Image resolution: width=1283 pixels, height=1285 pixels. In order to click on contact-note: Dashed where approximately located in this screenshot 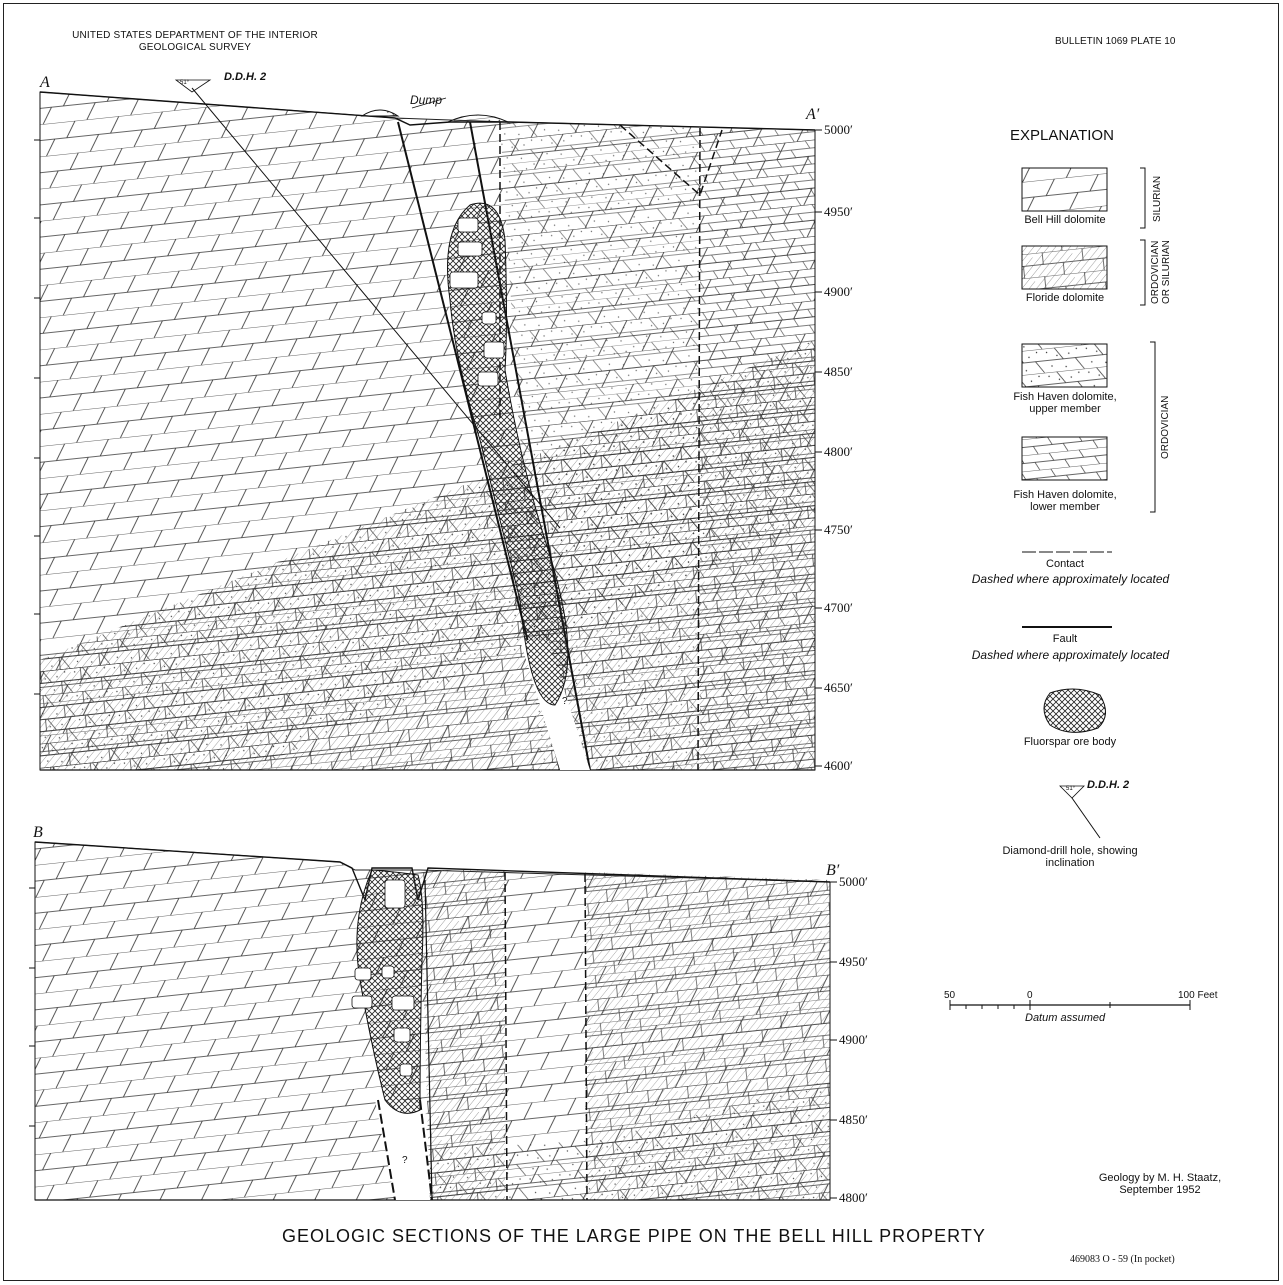, I will do `click(1070, 579)`.